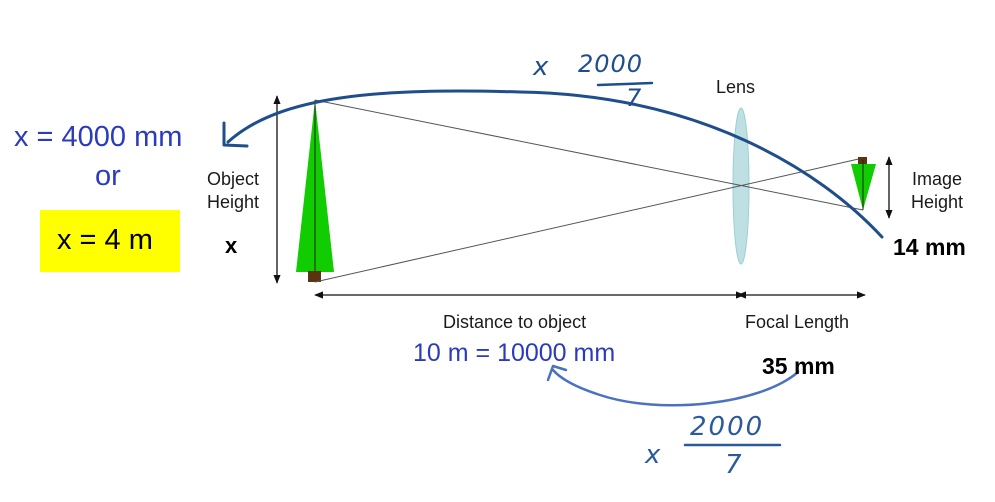 The width and height of the screenshot is (995, 502). Describe the element at coordinates (653, 455) in the screenshot. I see `handwritten-times-bottom: x` at that location.